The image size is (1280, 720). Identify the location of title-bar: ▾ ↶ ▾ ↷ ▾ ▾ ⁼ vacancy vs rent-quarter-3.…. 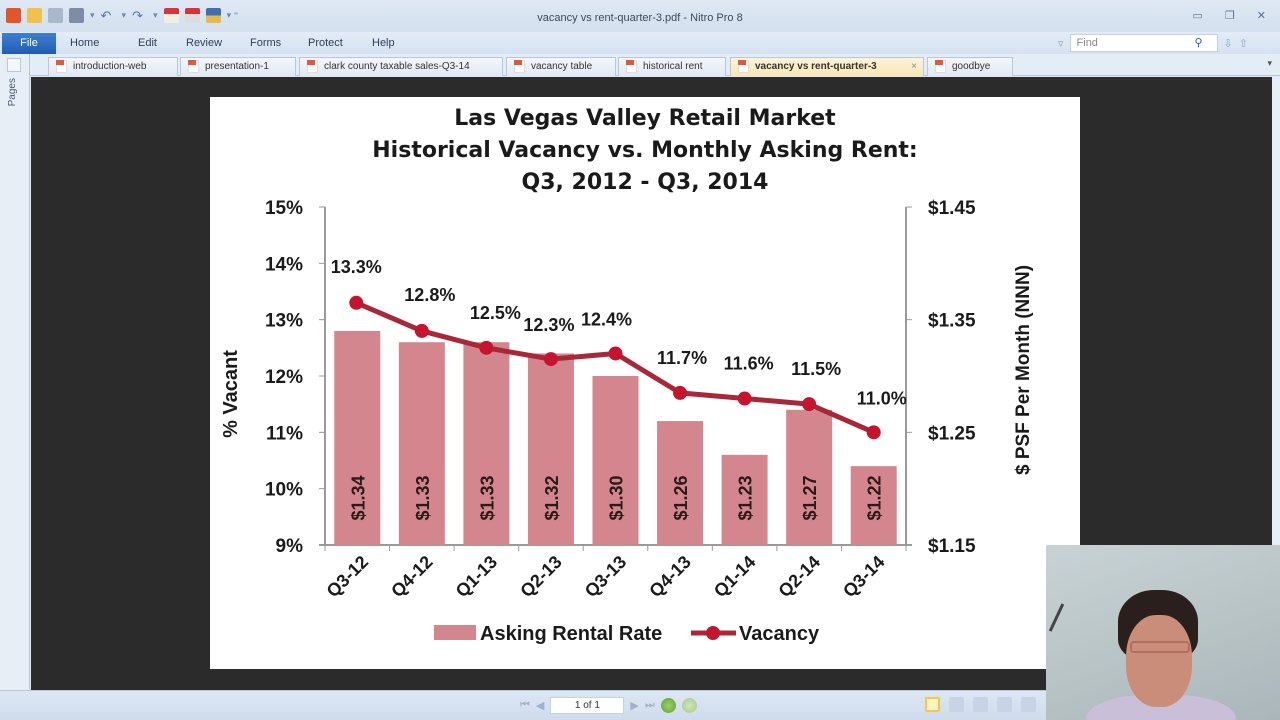
(640, 16).